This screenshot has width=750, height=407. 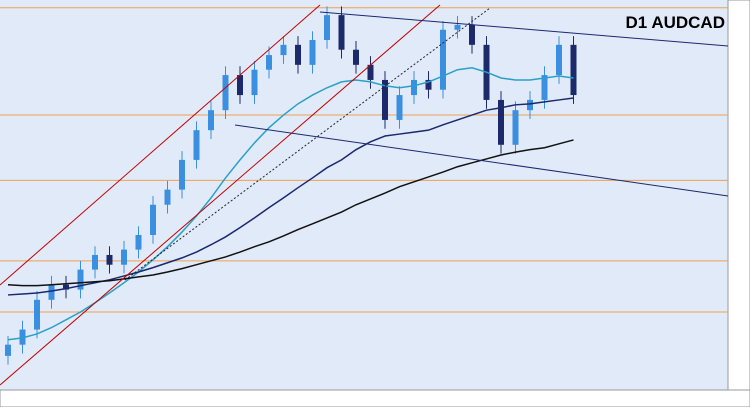 What do you see at coordinates (738, 195) in the screenshot?
I see `price-axis` at bounding box center [738, 195].